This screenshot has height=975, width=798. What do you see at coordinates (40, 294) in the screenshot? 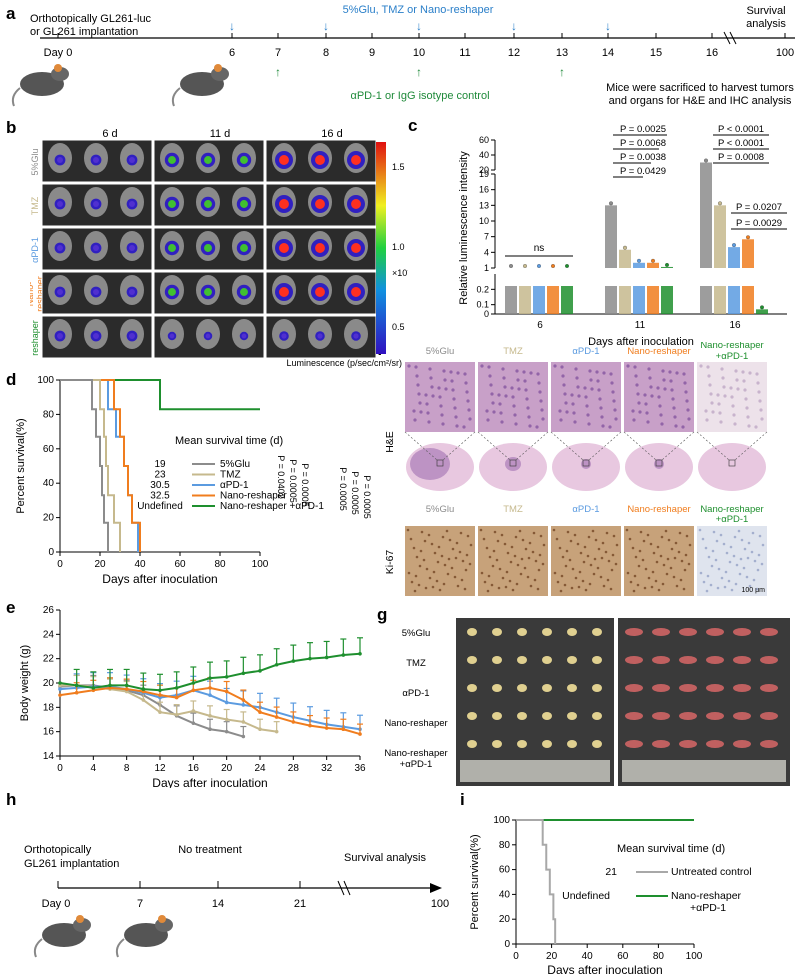
I see `b-row-label-line: reshaper` at bounding box center [40, 294].